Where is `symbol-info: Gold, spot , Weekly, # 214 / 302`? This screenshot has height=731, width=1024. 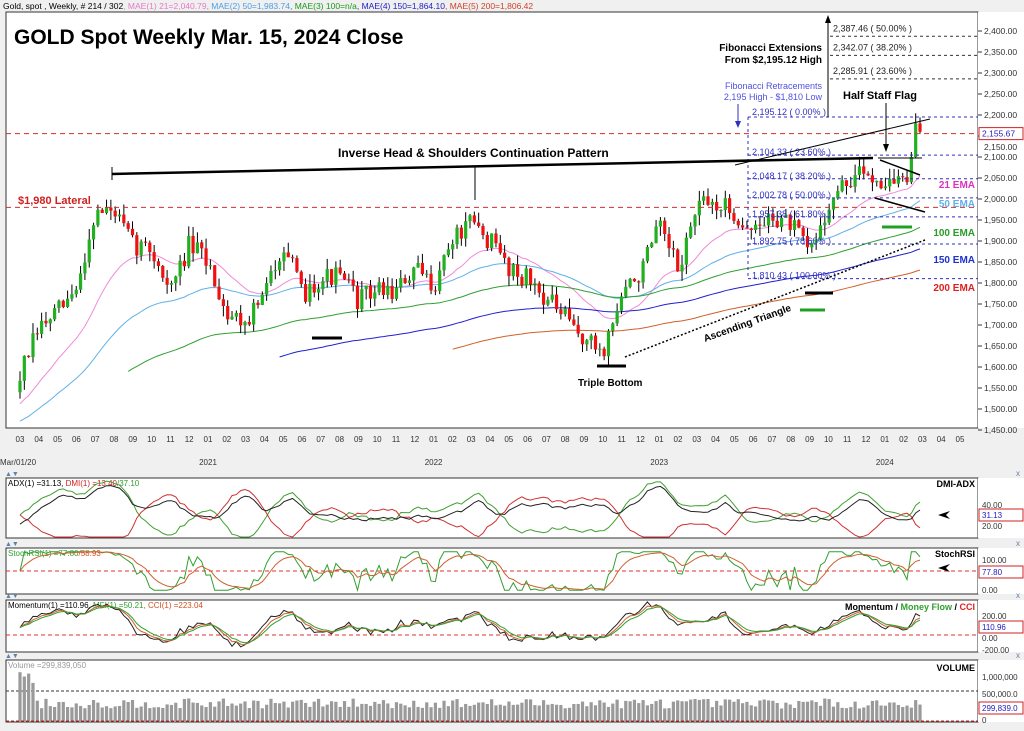
symbol-info: Gold, spot , Weekly, # 214 / 302 is located at coordinates (63, 6).